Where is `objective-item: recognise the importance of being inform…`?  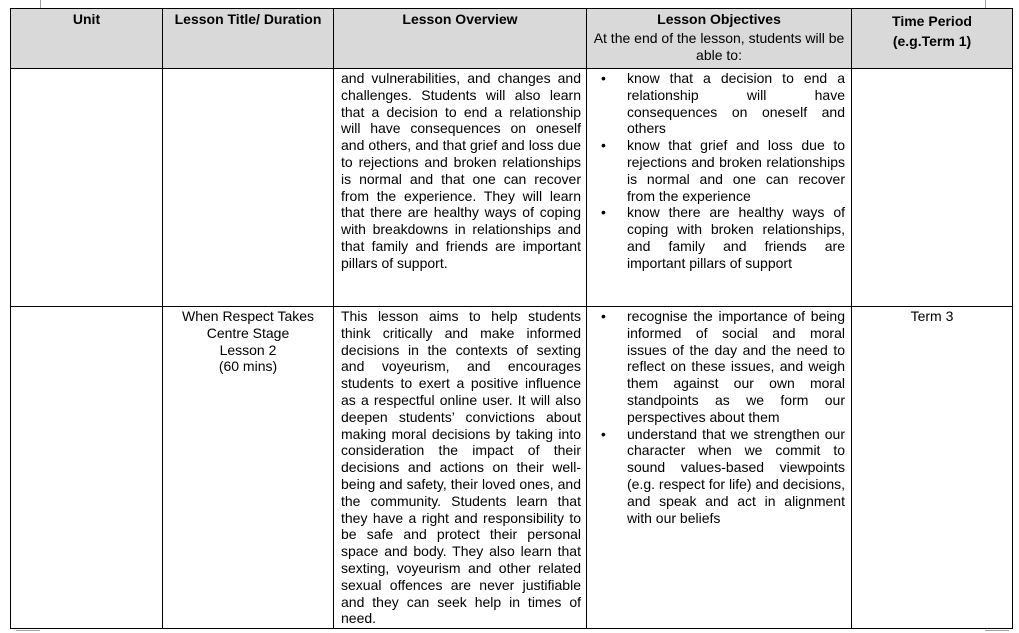 objective-item: recognise the importance of being inform… is located at coordinates (723, 367).